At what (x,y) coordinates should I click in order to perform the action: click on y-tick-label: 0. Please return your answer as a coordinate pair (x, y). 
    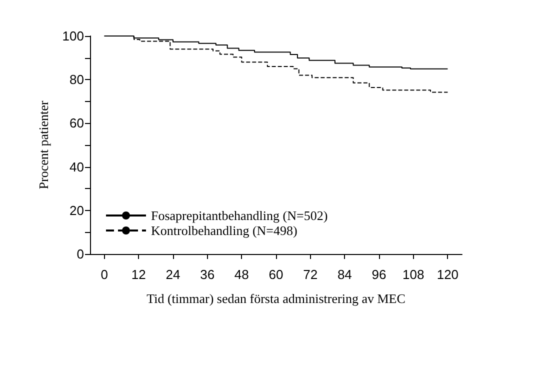
    Looking at the image, I should click on (80, 254).